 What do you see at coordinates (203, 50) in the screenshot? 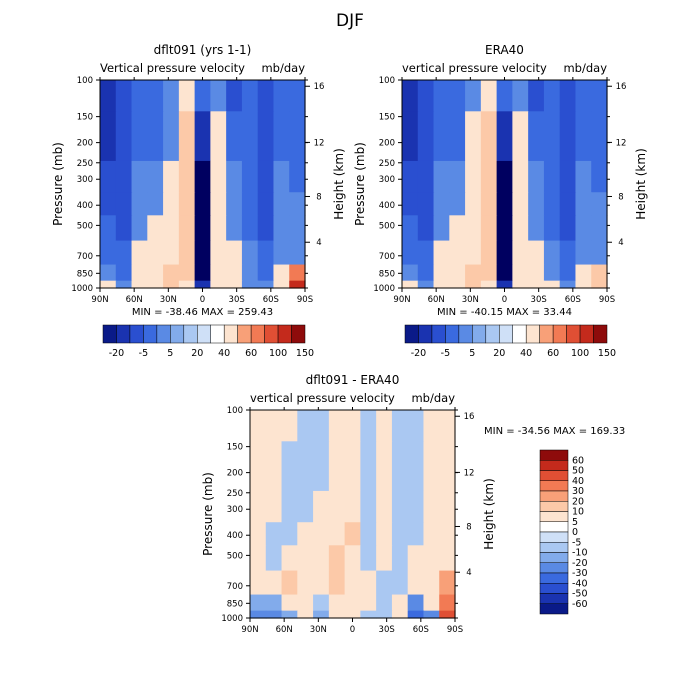
I see `chart-title: dflt091 (yrs 1-1)` at bounding box center [203, 50].